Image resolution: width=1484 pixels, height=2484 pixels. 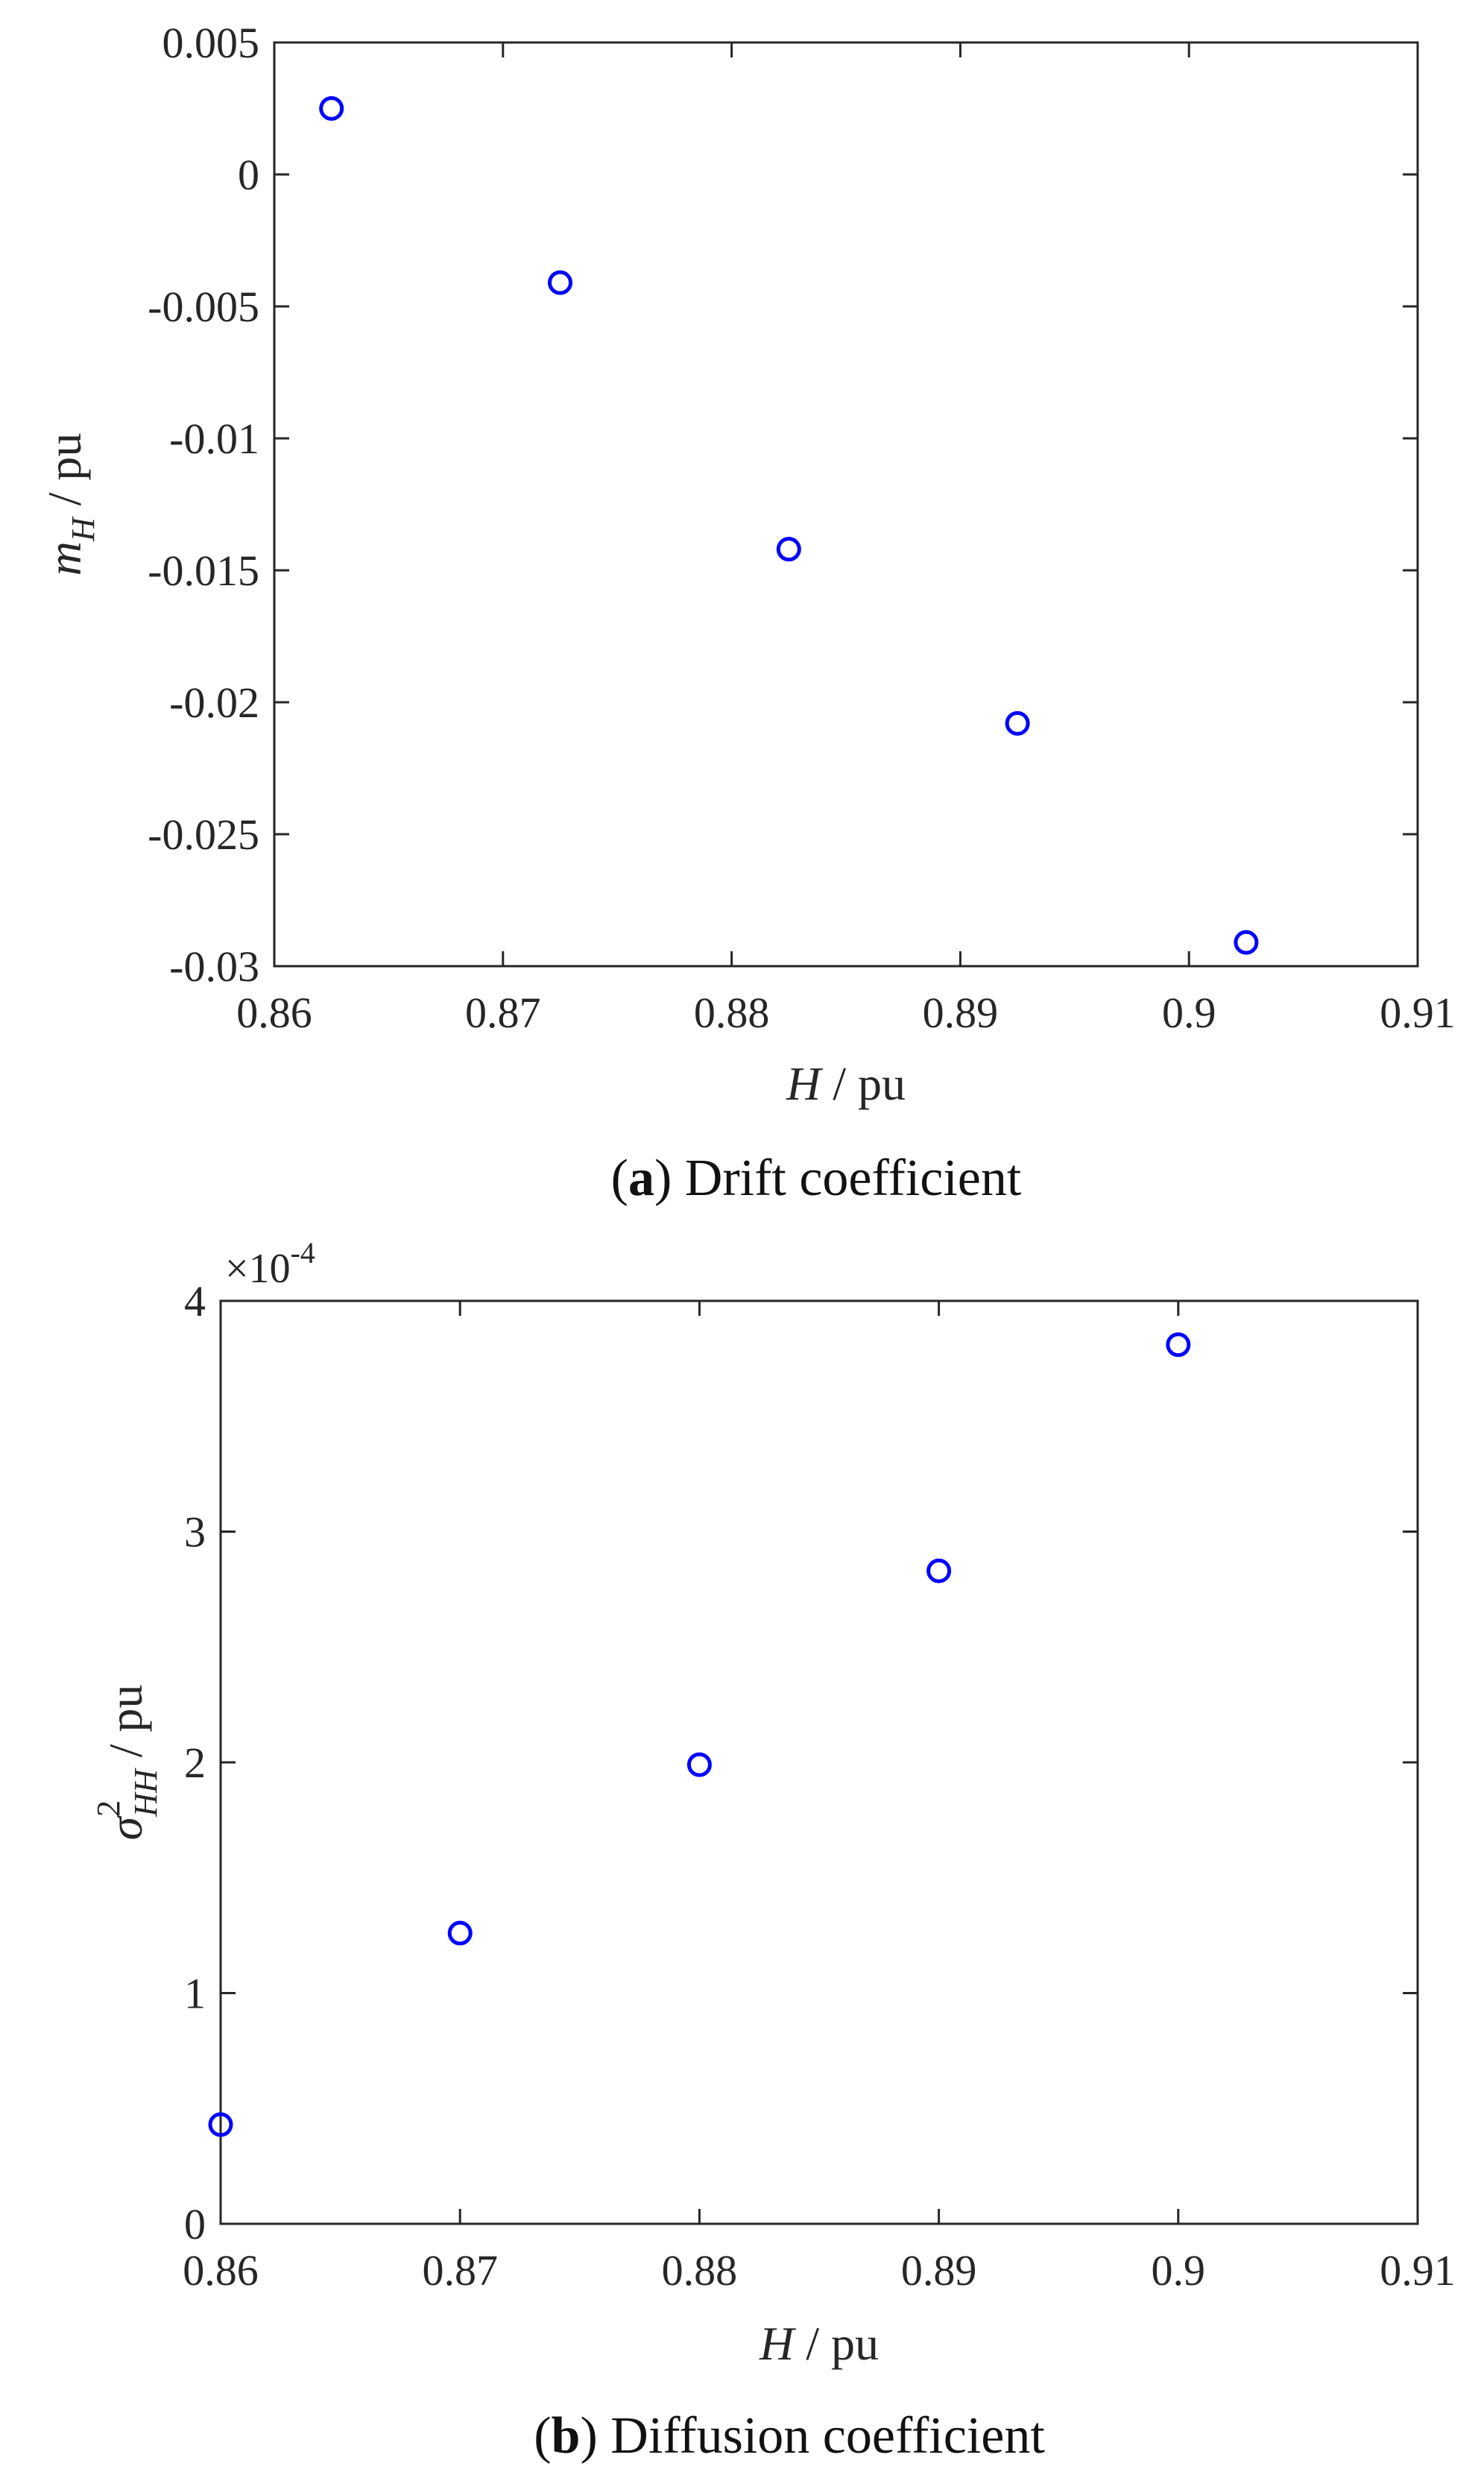 What do you see at coordinates (214, 438) in the screenshot?
I see `y-tick-label: -0.01` at bounding box center [214, 438].